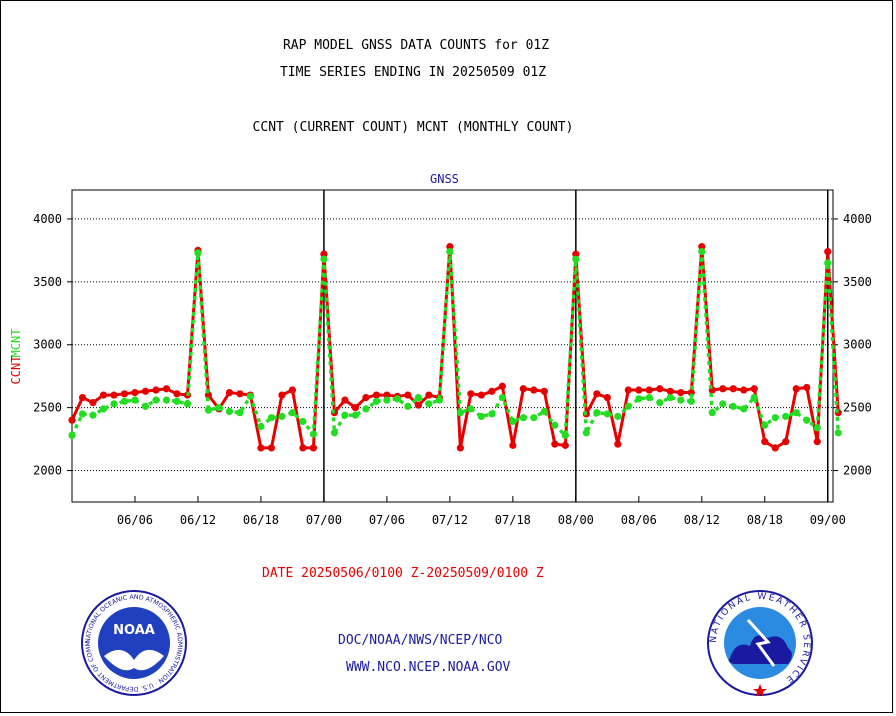 The width and height of the screenshot is (896, 716). What do you see at coordinates (135, 520) in the screenshot?
I see `x-tick-label: 06/06` at bounding box center [135, 520].